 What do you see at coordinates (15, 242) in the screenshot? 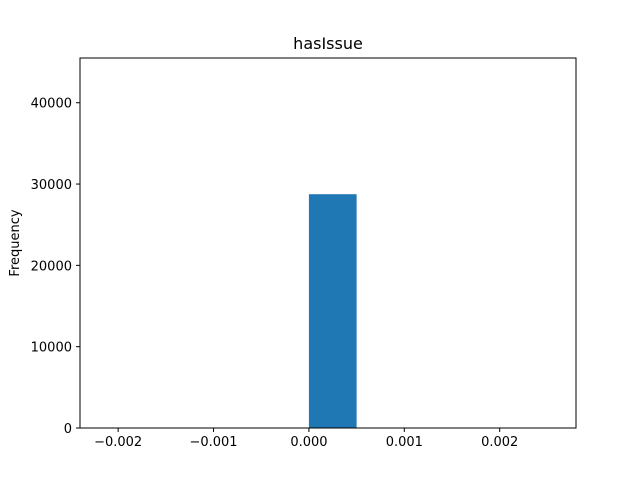
I see `y-axis-label: Frequency` at bounding box center [15, 242].